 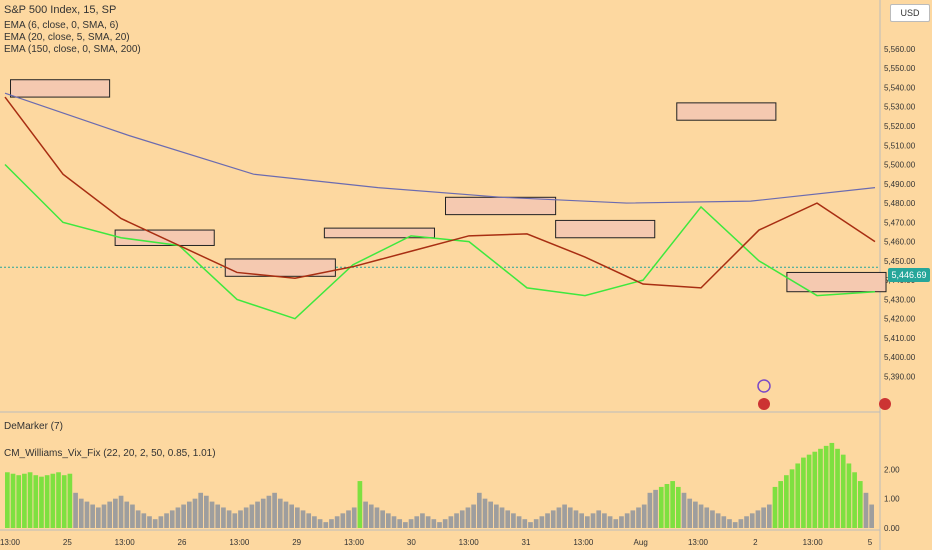 I want to click on x-tick-label: 31, so click(x=526, y=542).